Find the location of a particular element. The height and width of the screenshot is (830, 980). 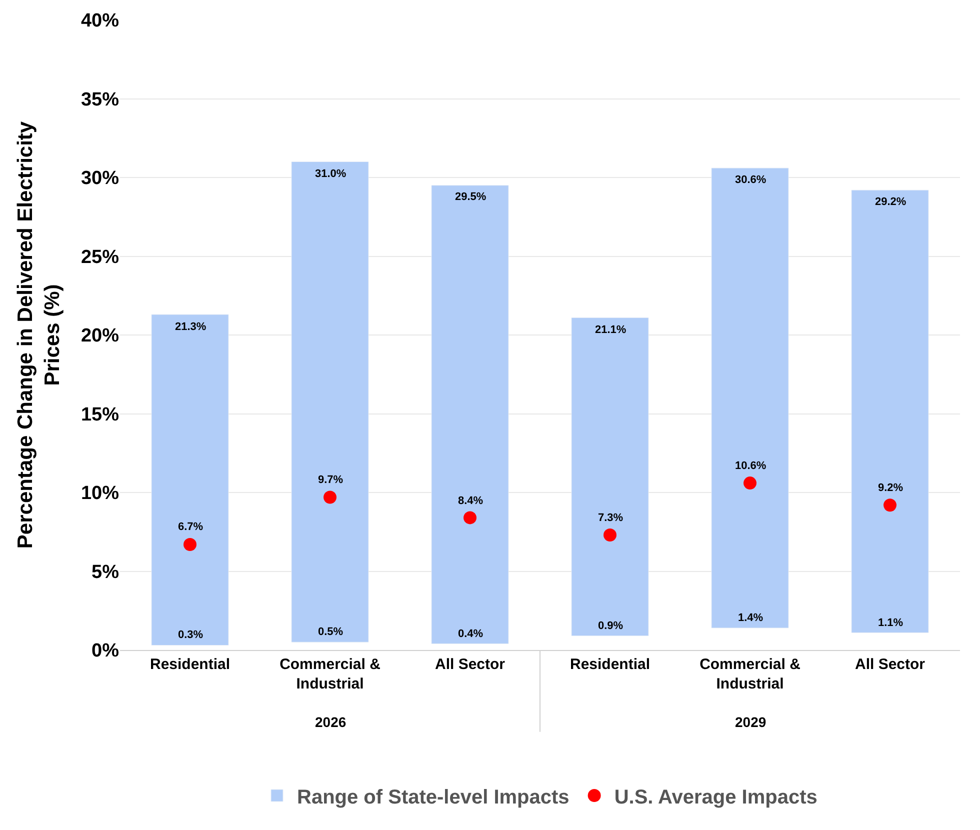

data-label: 10.6% is located at coordinates (750, 466).